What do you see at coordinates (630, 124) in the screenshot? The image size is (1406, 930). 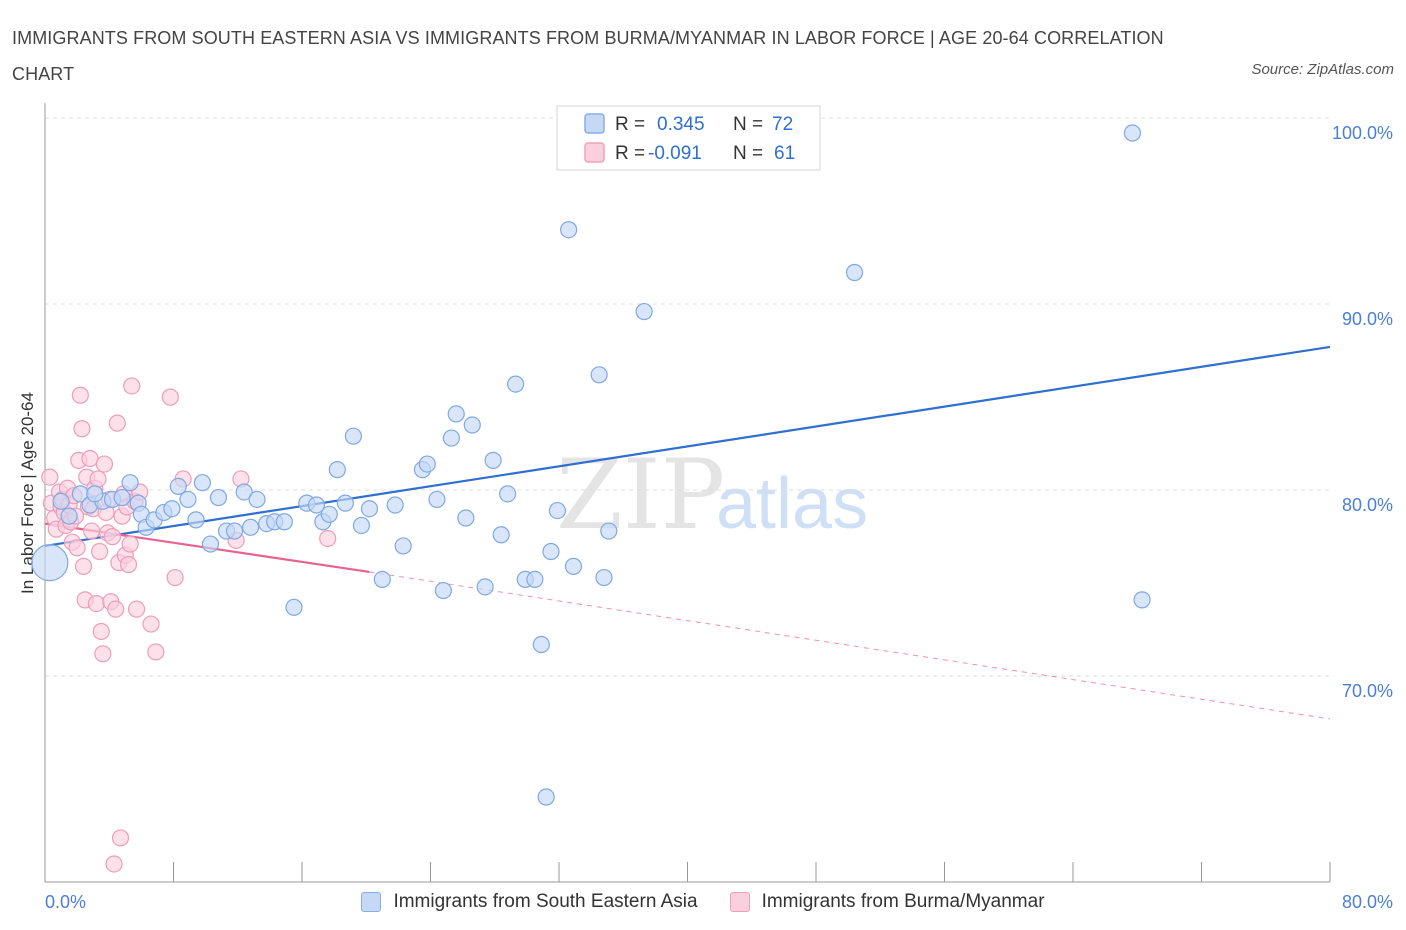 I see `legend-top-r-label-1: R =` at bounding box center [630, 124].